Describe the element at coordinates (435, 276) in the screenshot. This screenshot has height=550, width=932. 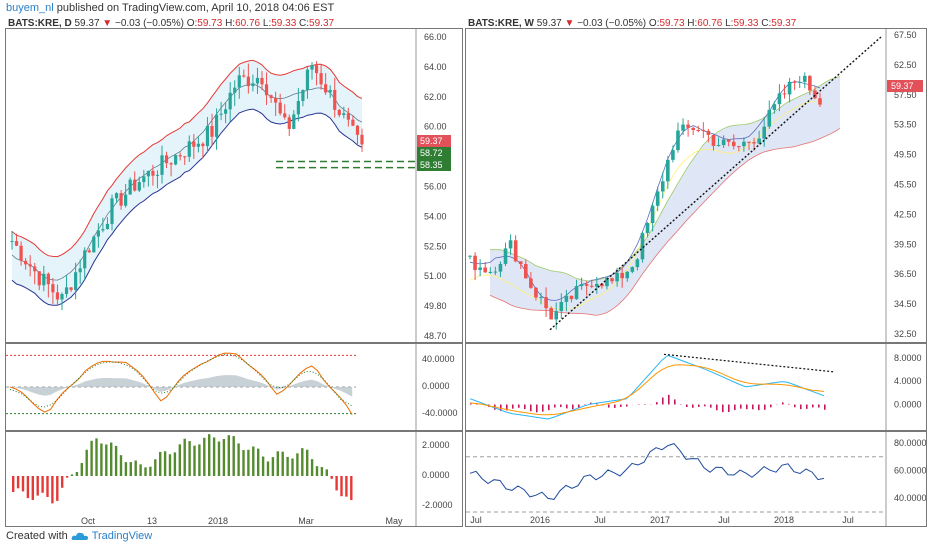
I see `price-tick-label: 51.00` at that location.